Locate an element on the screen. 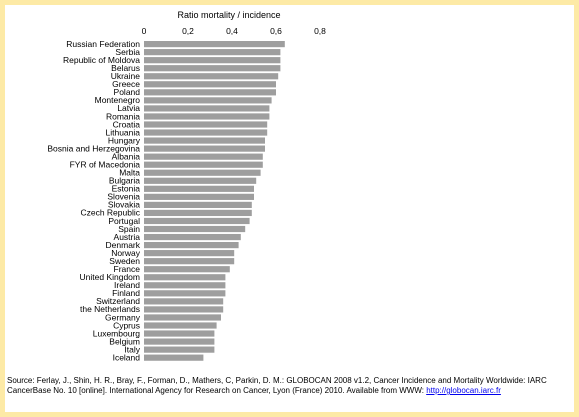 The image size is (579, 417). category-label: Belarus is located at coordinates (125, 68).